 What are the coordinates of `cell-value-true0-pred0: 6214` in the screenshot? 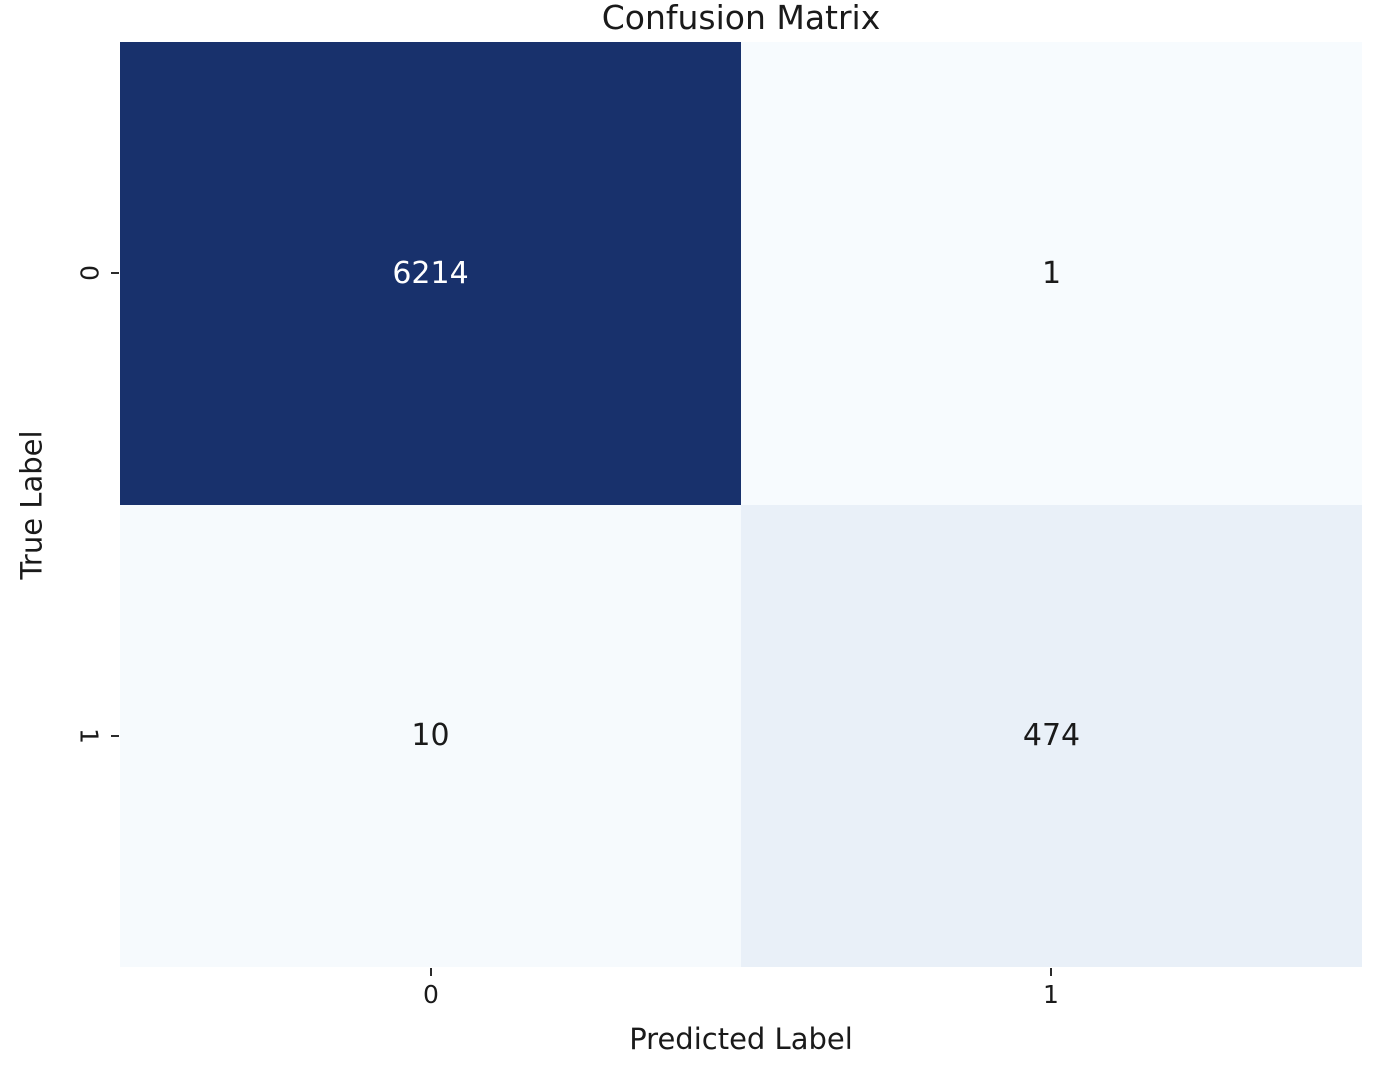 It's located at (430, 273).